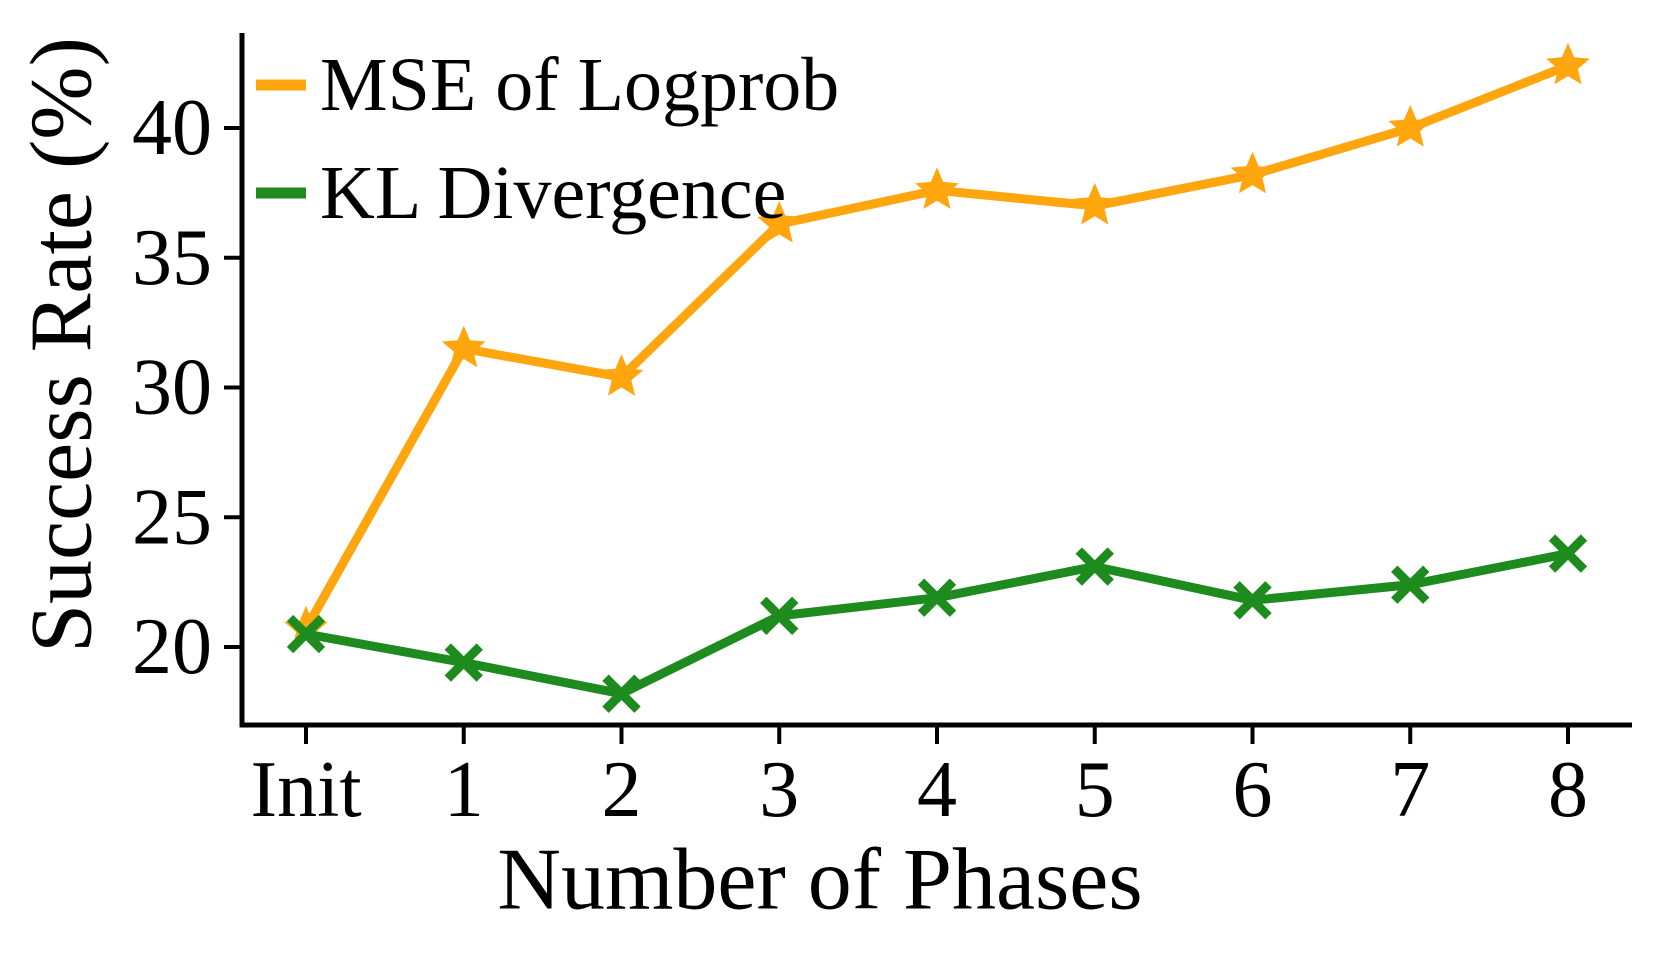 This screenshot has height=974, width=1662. I want to click on legend-label-kl-divergence: KL Divergence, so click(553, 193).